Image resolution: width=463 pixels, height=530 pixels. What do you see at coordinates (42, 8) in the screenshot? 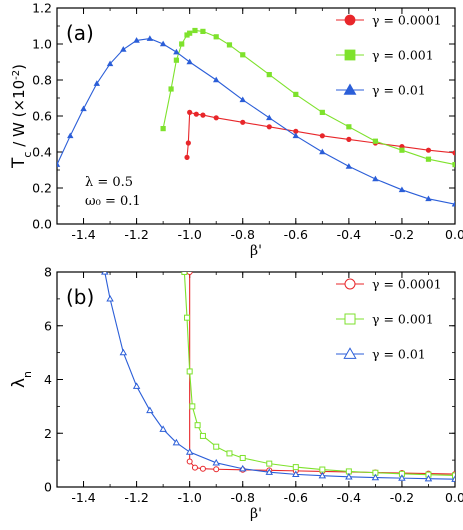
I see `y-tick-label-a: 1.2` at bounding box center [42, 8].